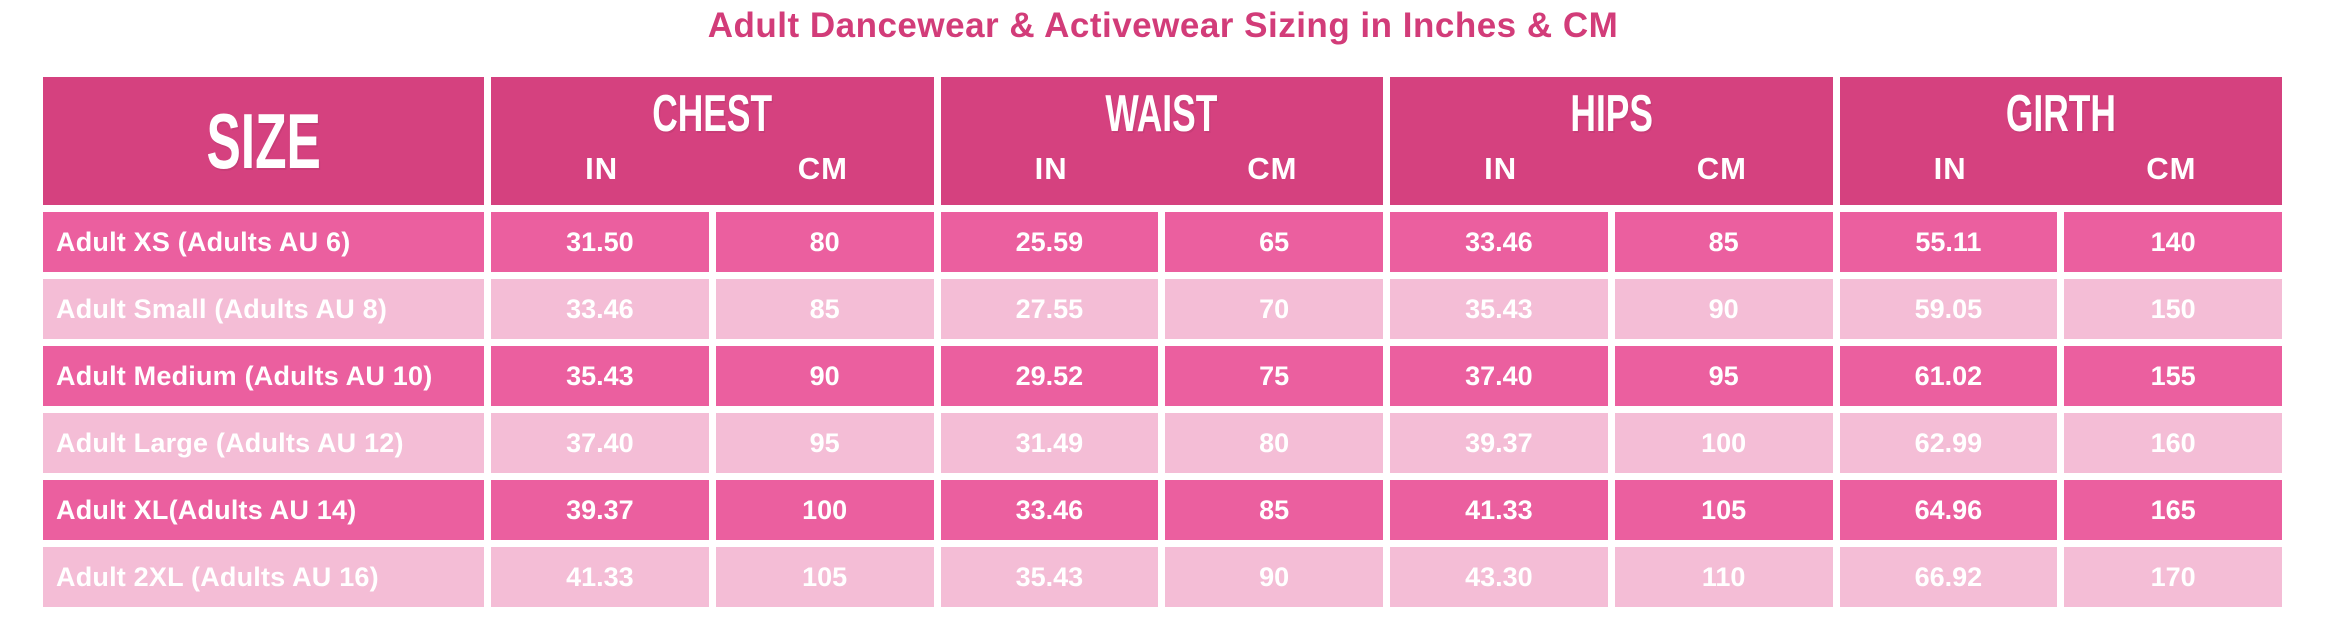 This screenshot has height=630, width=2326. I want to click on cell-s-chest-cm: 85, so click(824, 309).